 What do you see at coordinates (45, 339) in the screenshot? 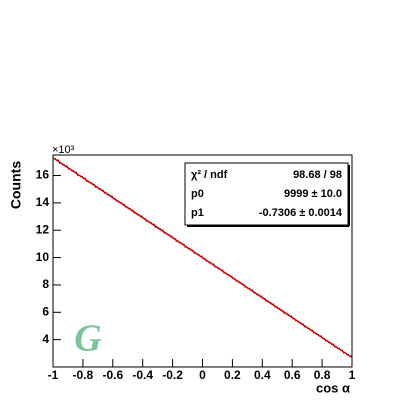
I see `y-tick-label: 4` at bounding box center [45, 339].